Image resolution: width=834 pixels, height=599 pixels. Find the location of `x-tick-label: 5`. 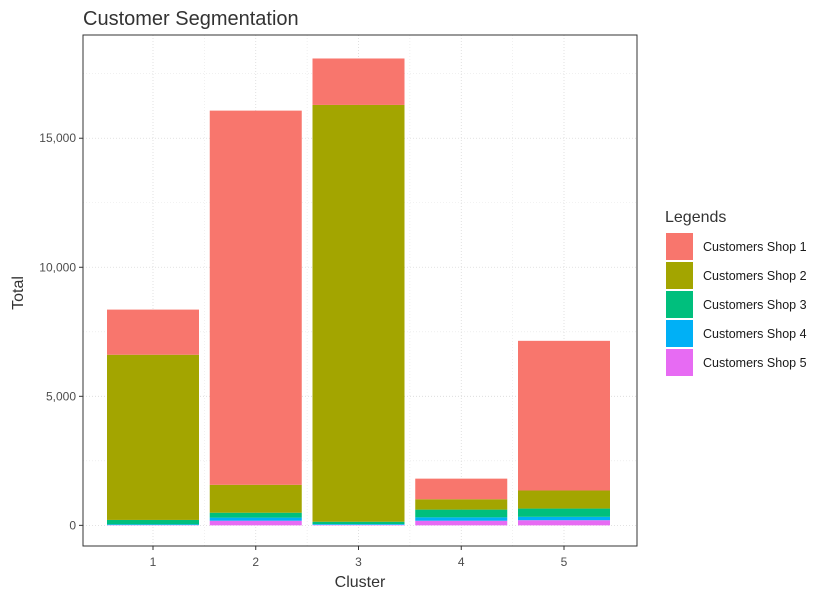

x-tick-label: 5 is located at coordinates (564, 562).